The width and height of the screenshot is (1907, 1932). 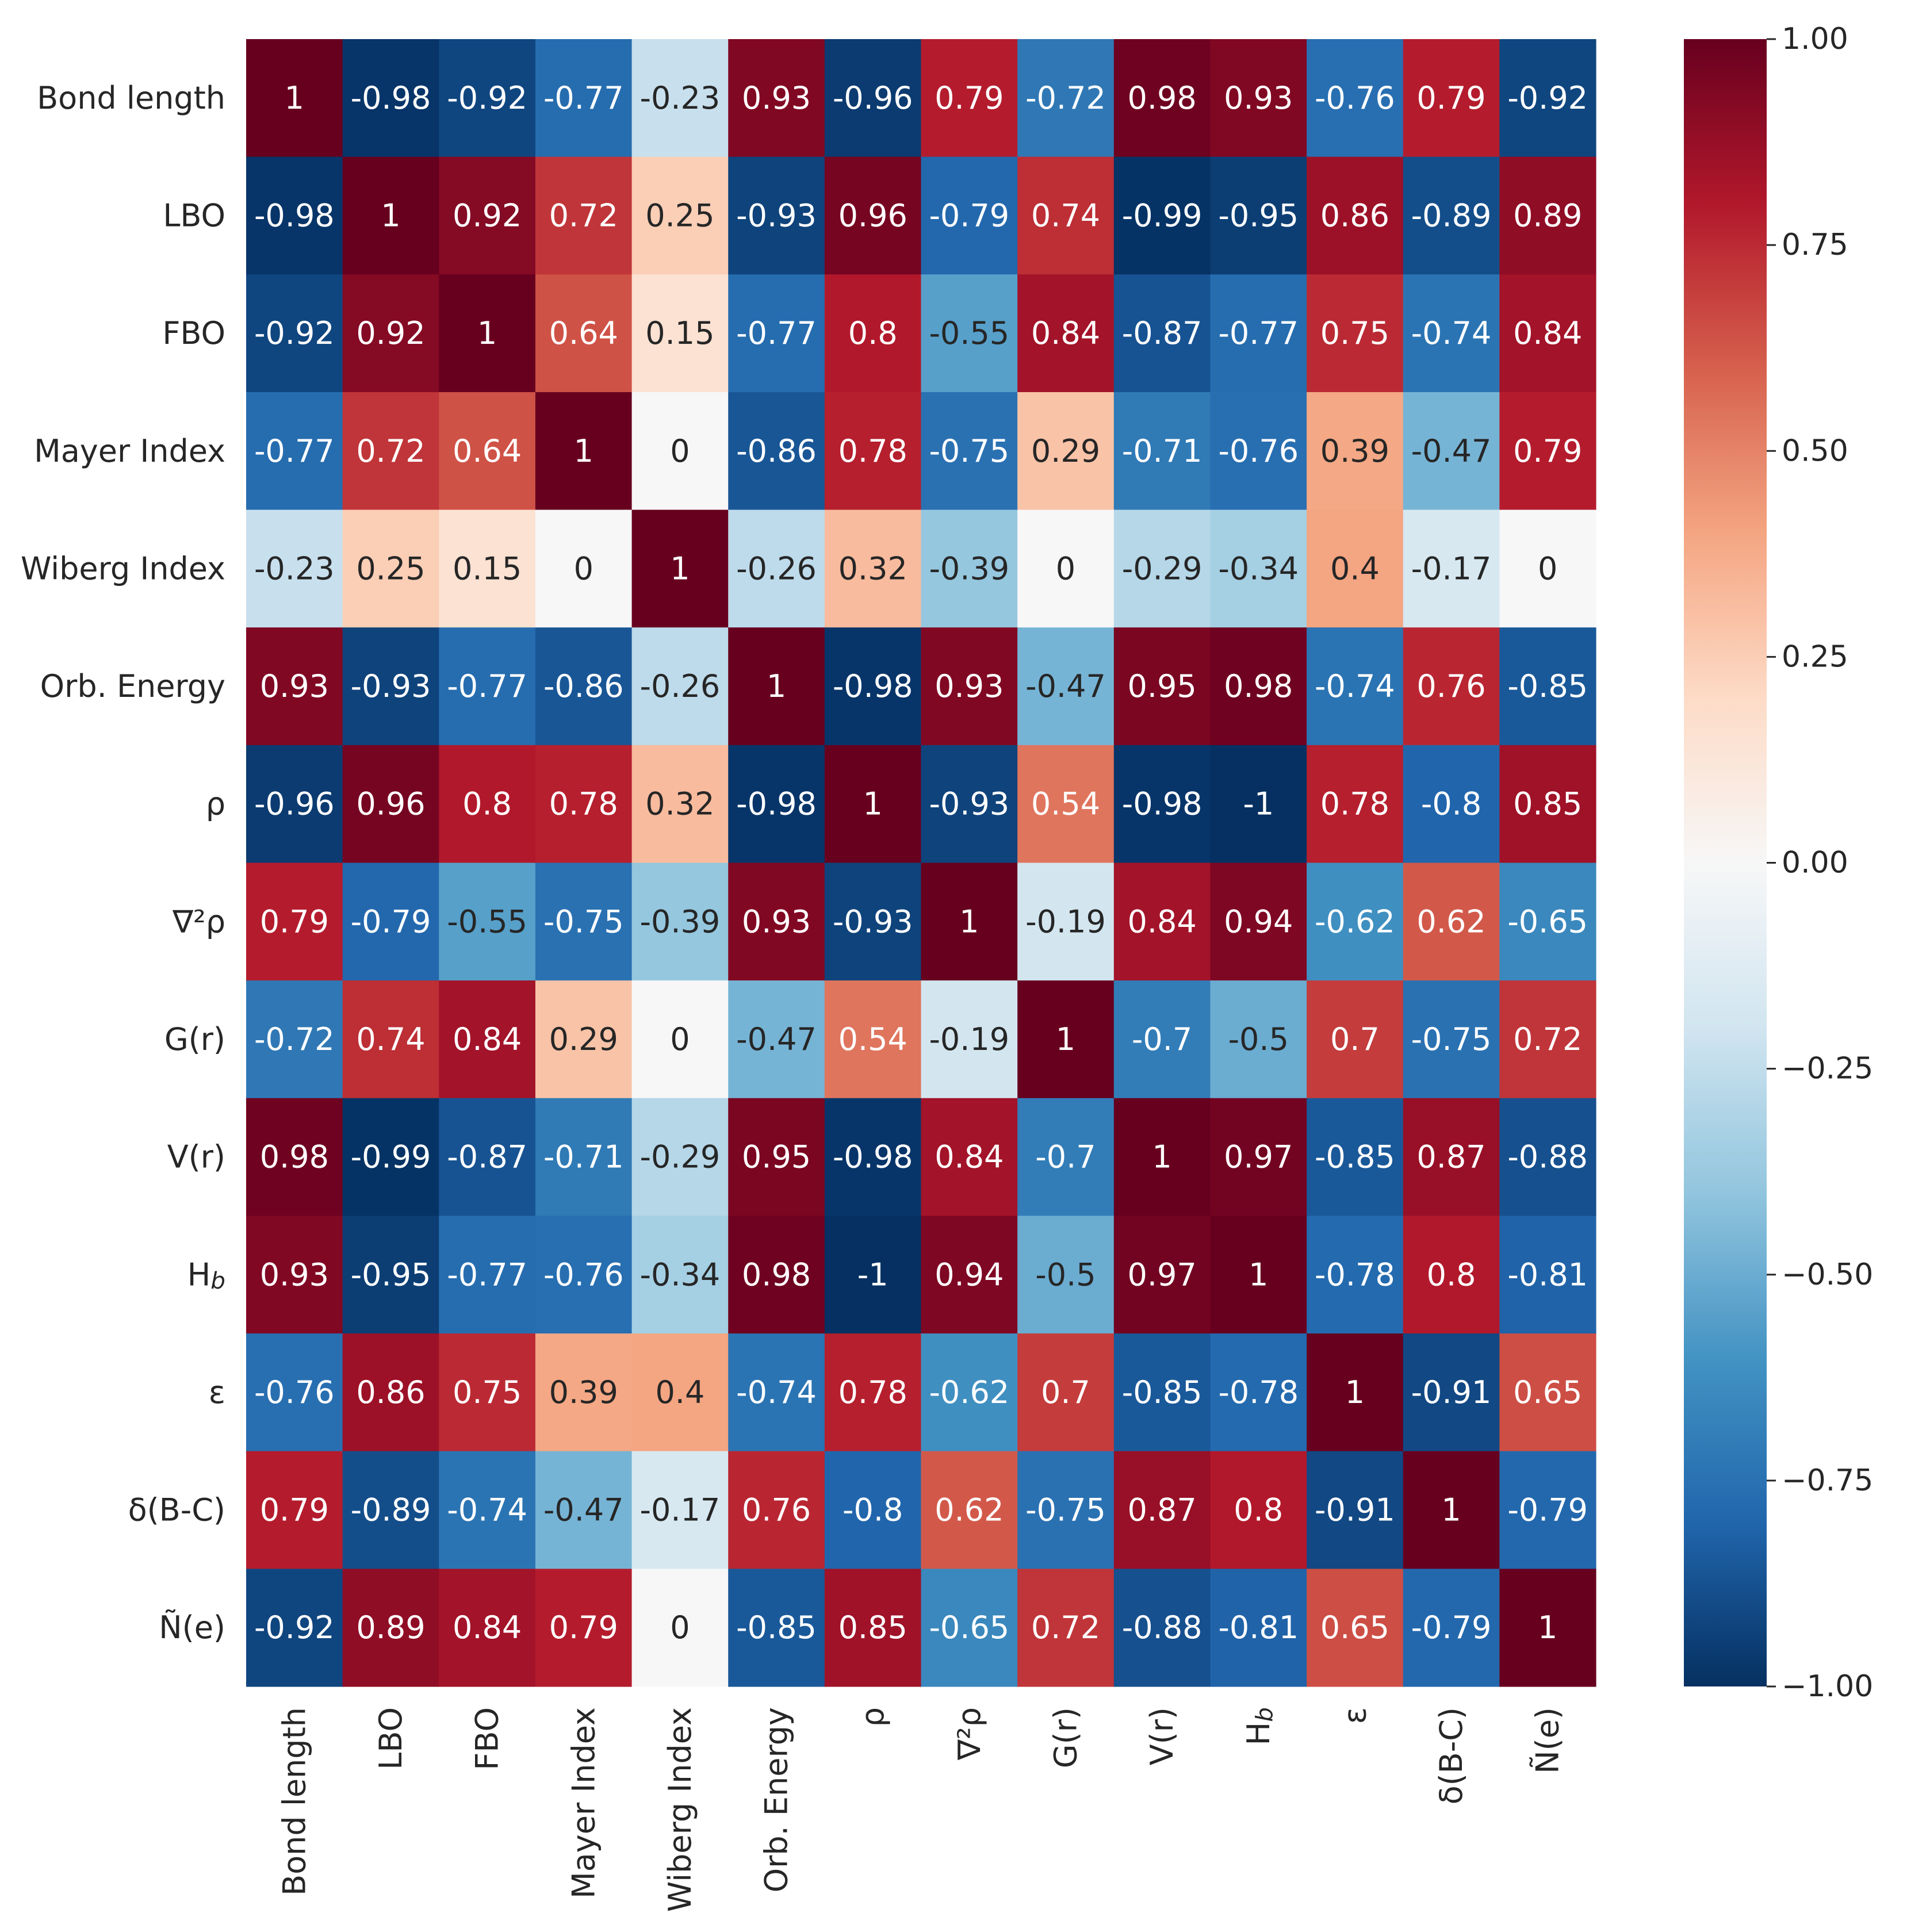 I want to click on cell-annotation-2-6: 0.8, so click(x=873, y=333).